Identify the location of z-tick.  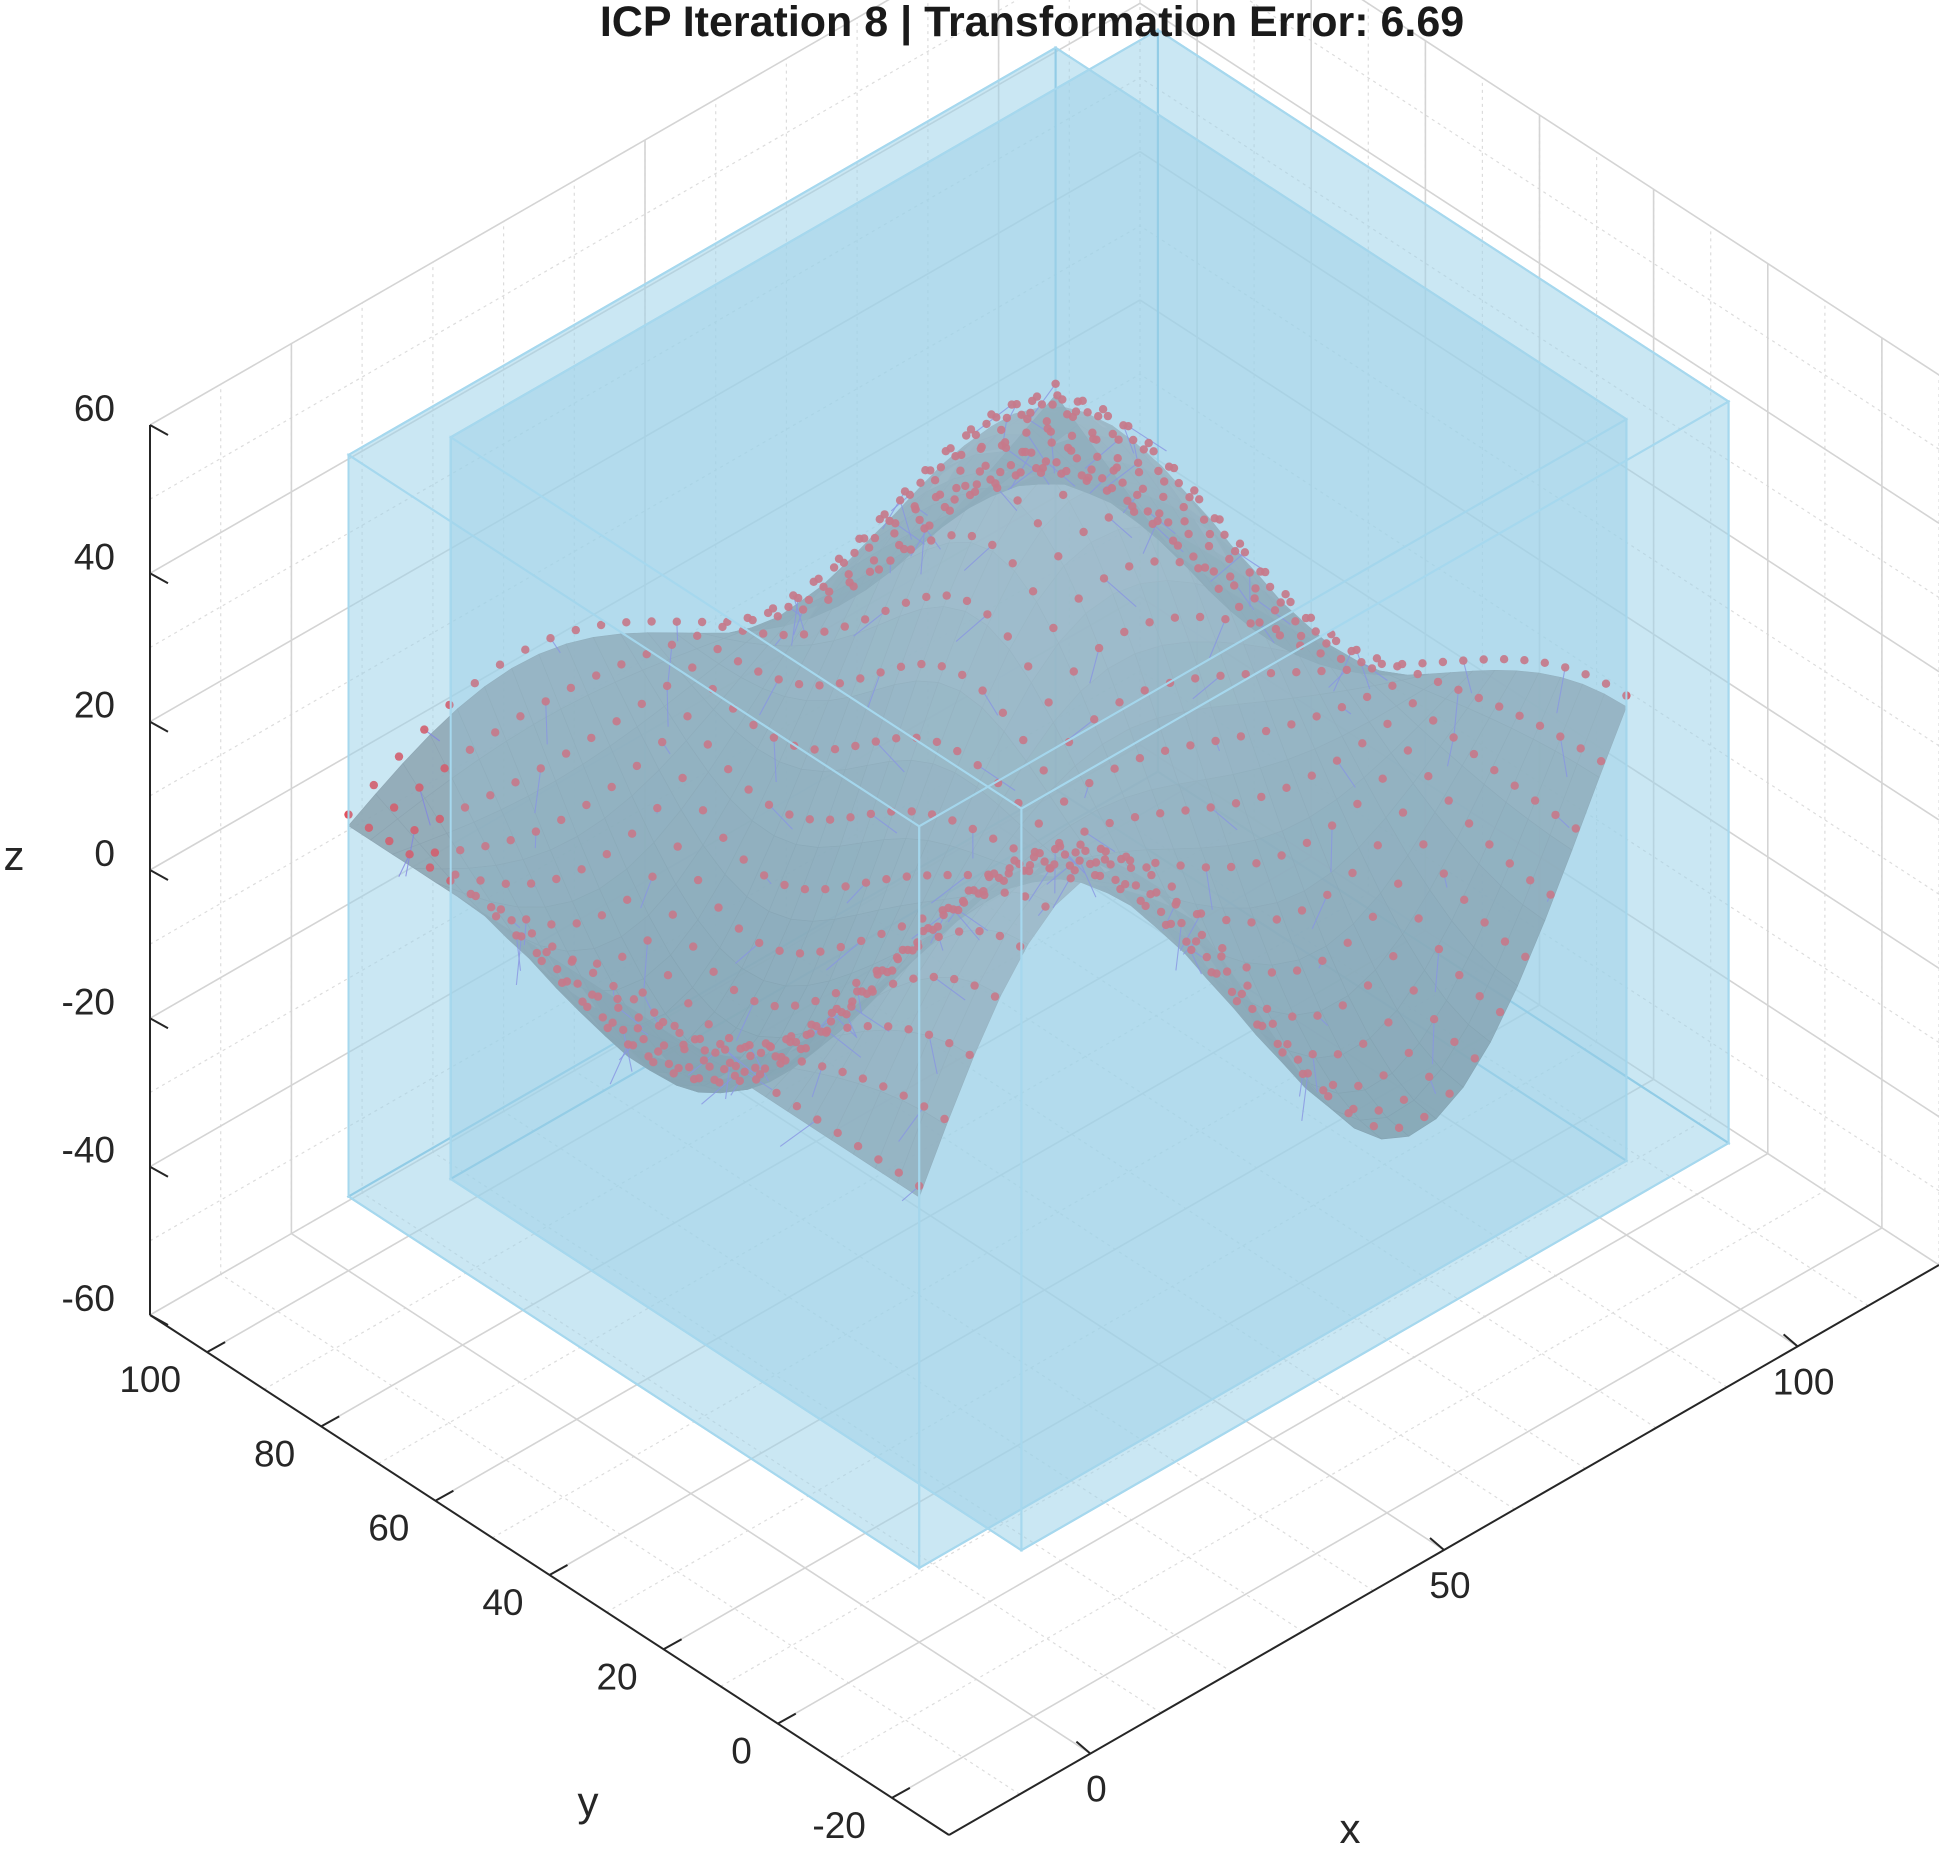
(159, 875).